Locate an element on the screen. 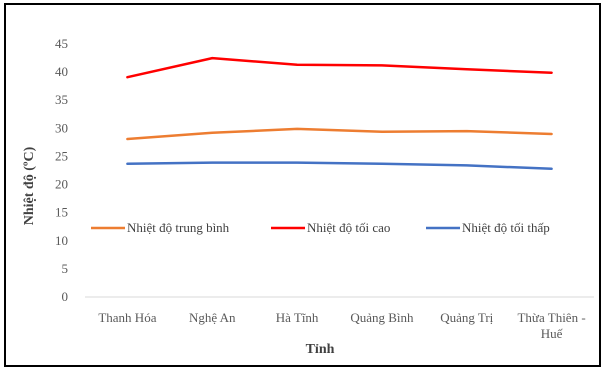  x-tick-label: Hà Tĩnh is located at coordinates (297, 317).